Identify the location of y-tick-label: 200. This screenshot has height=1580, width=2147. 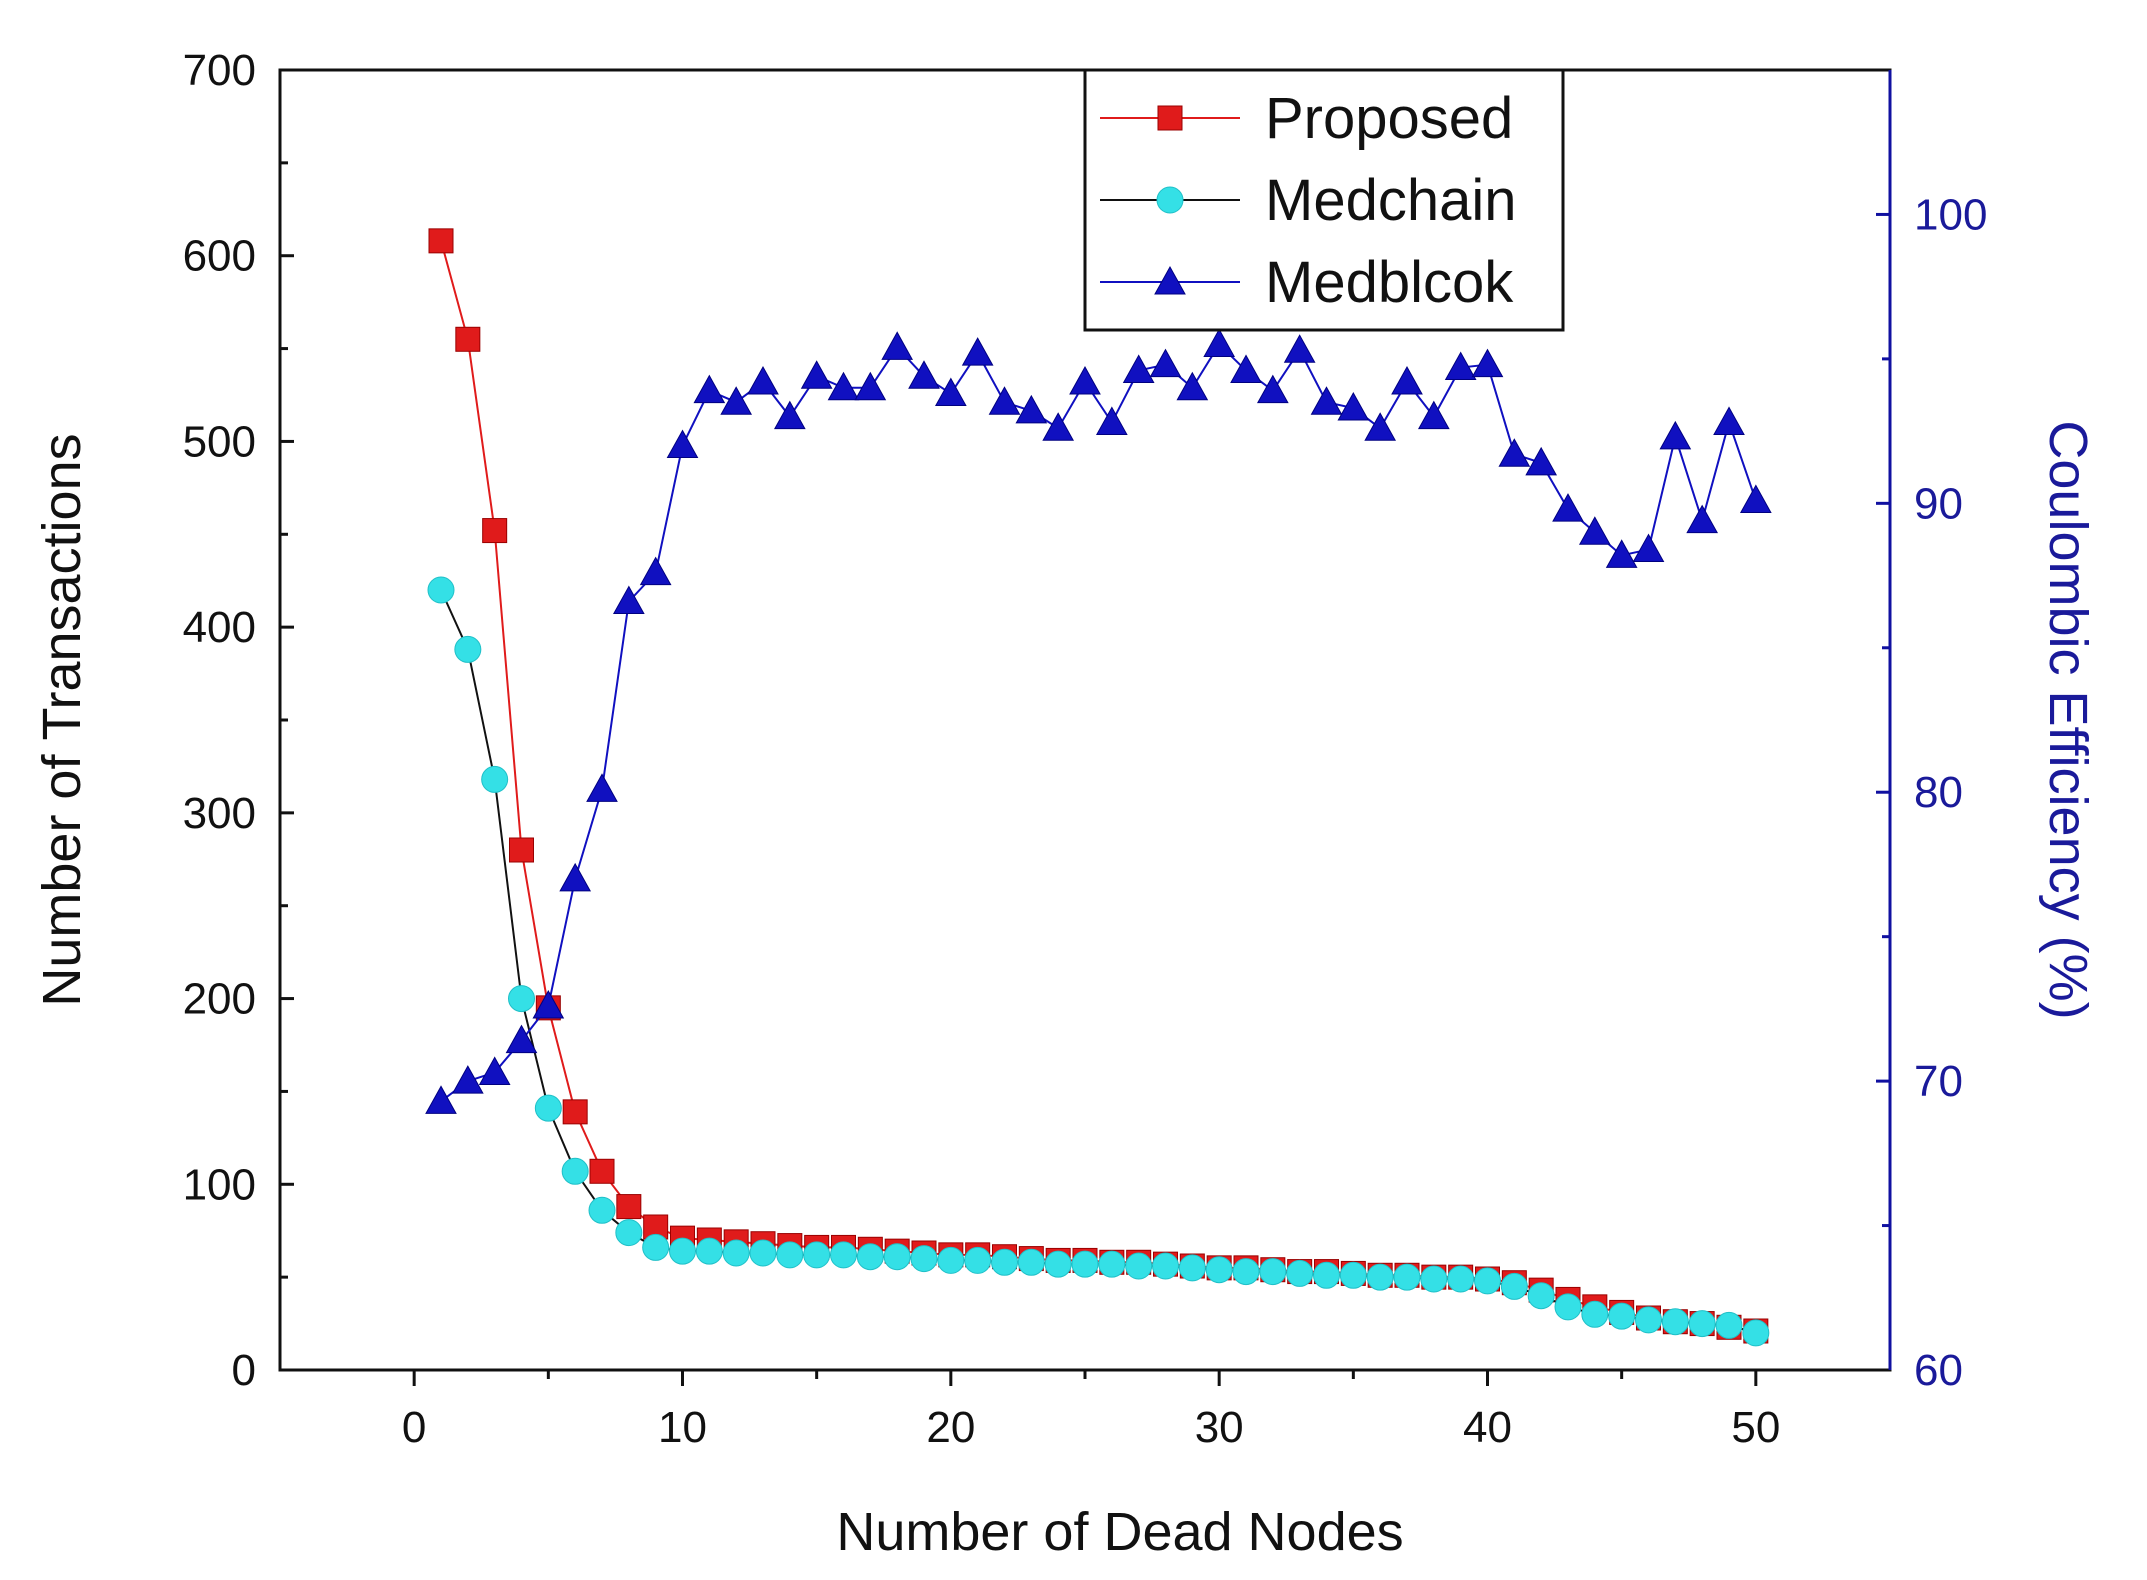
(219, 999).